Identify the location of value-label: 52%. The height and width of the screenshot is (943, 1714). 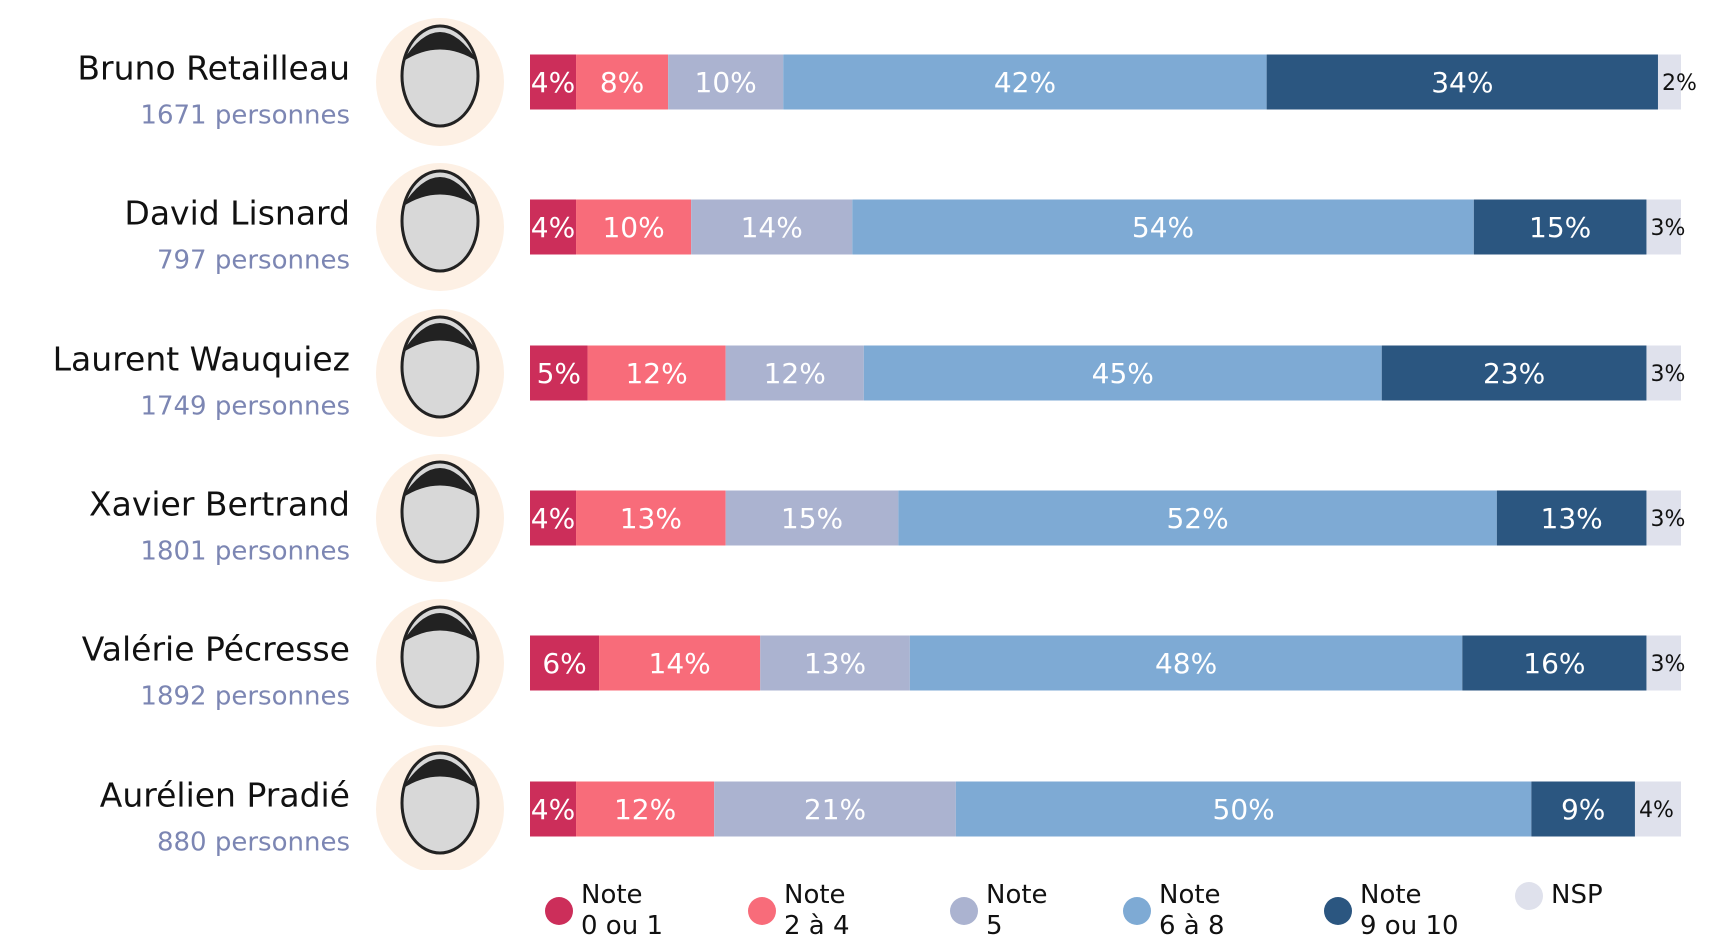
(1197, 518).